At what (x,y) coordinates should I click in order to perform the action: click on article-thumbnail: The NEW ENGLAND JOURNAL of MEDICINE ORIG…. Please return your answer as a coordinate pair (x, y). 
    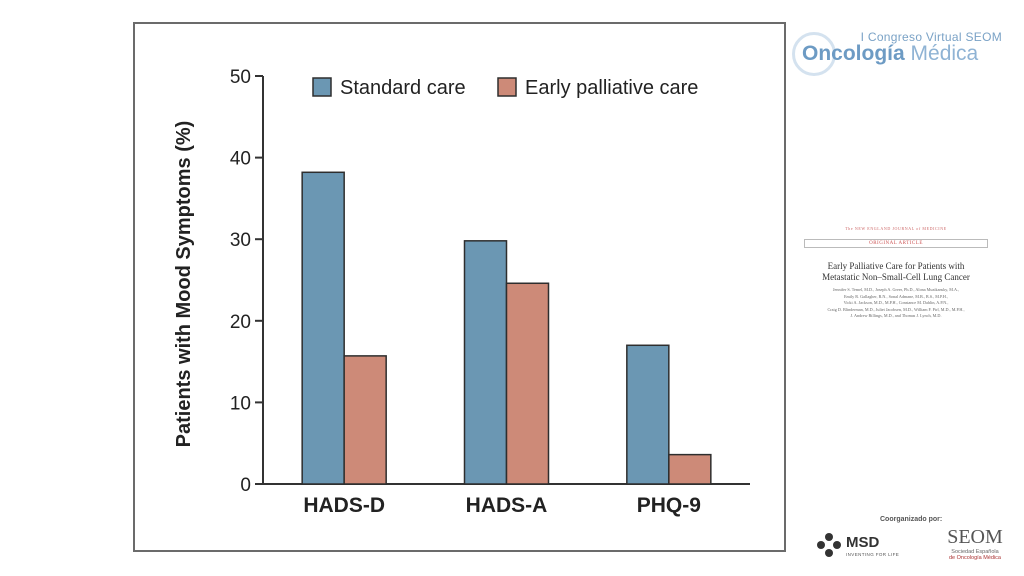
    Looking at the image, I should click on (896, 273).